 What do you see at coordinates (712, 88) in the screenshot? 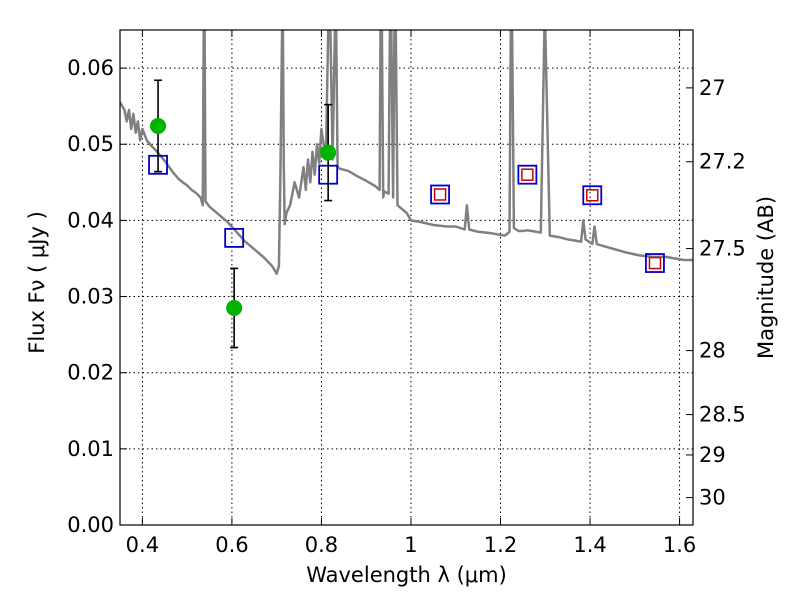
I see `right-tick-label: 27` at bounding box center [712, 88].